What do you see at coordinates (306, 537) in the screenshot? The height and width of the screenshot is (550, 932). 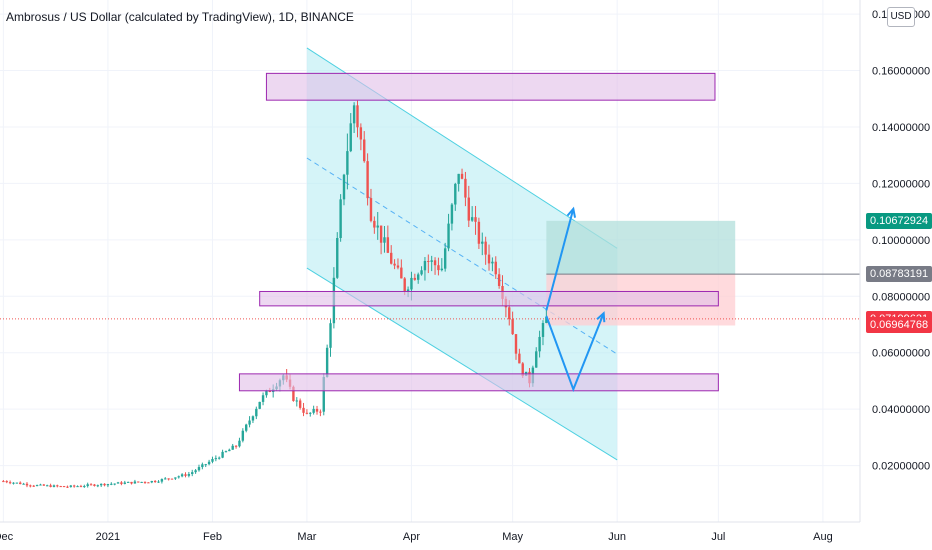 I see `time-axis-label: Mar` at bounding box center [306, 537].